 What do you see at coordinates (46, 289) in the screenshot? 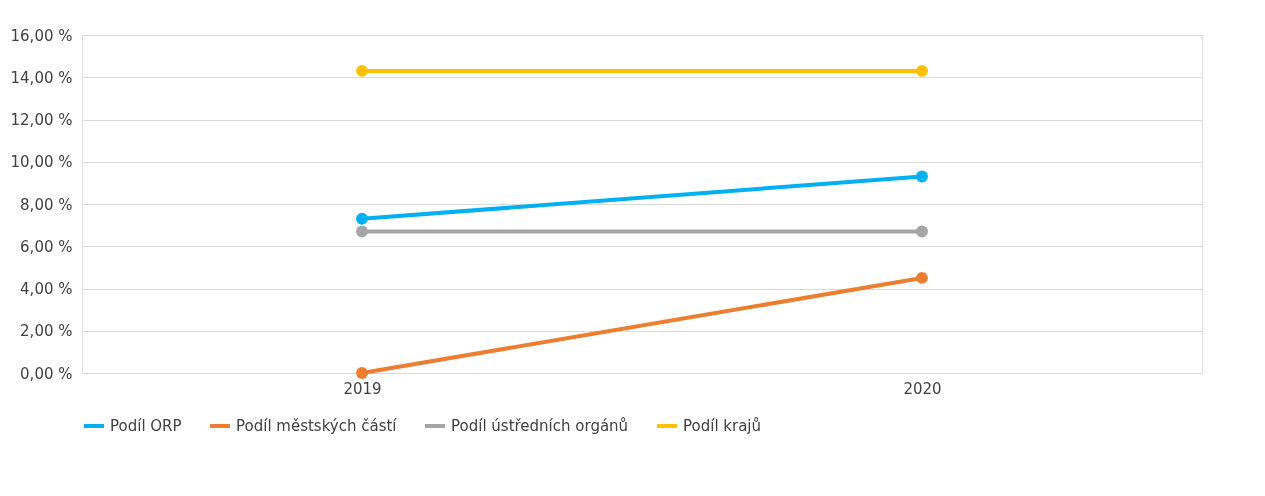
I see `y-tick-label: 4,00 %` at bounding box center [46, 289].